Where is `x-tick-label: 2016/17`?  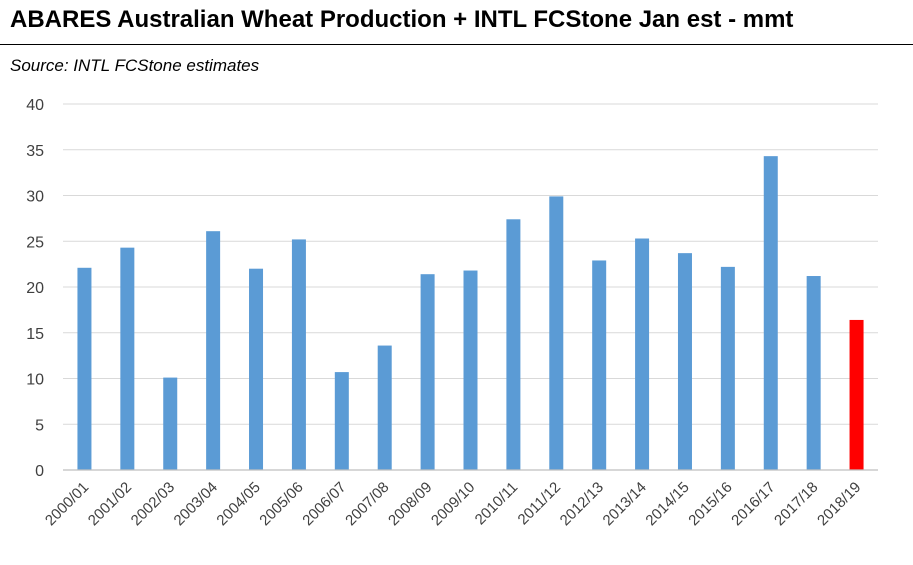
x-tick-label: 2016/17 is located at coordinates (753, 504).